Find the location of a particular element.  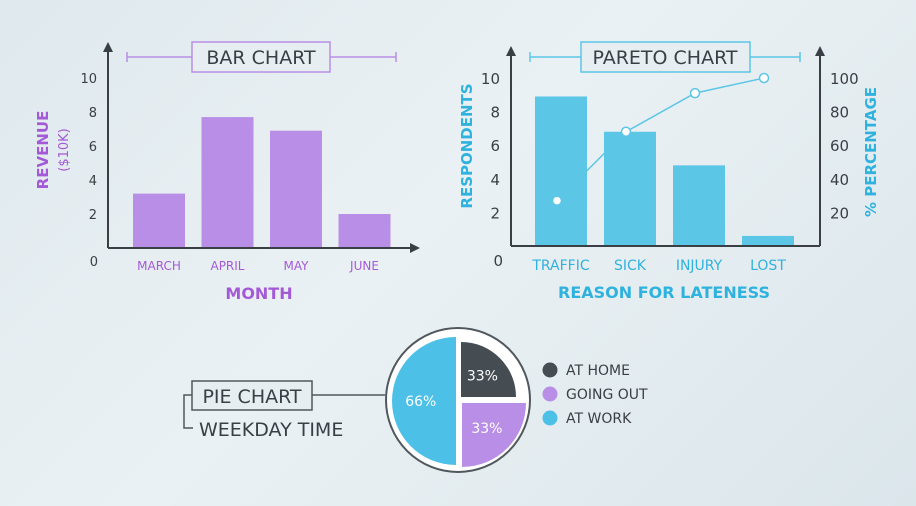

pareto-bars is located at coordinates (664, 170).